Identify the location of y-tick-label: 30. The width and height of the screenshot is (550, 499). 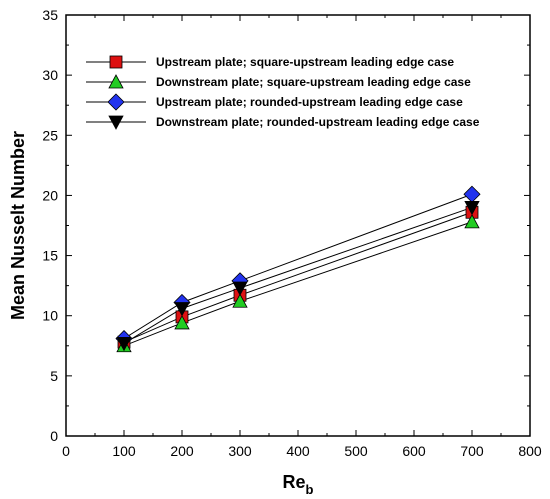
(50, 75).